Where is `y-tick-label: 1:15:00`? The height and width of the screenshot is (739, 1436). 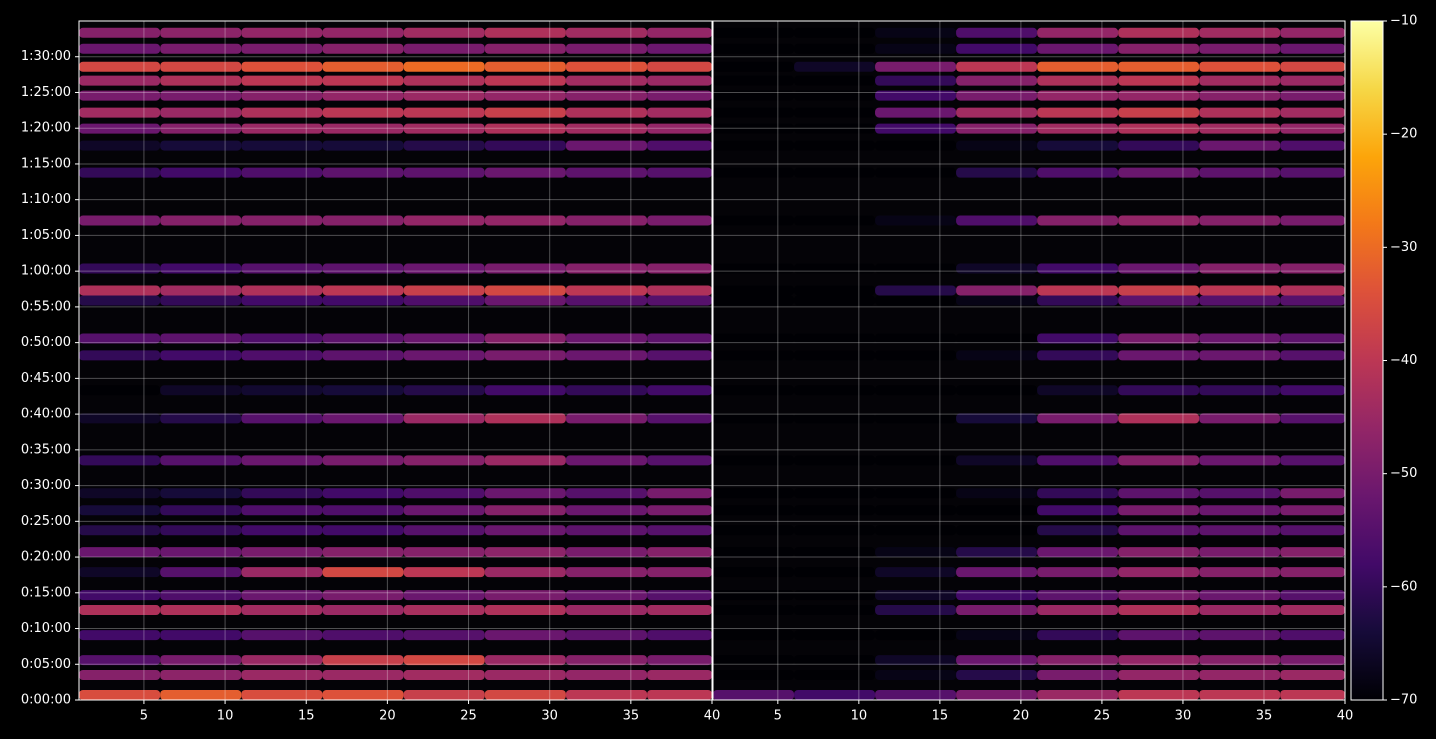 y-tick-label: 1:15:00 is located at coordinates (46, 163).